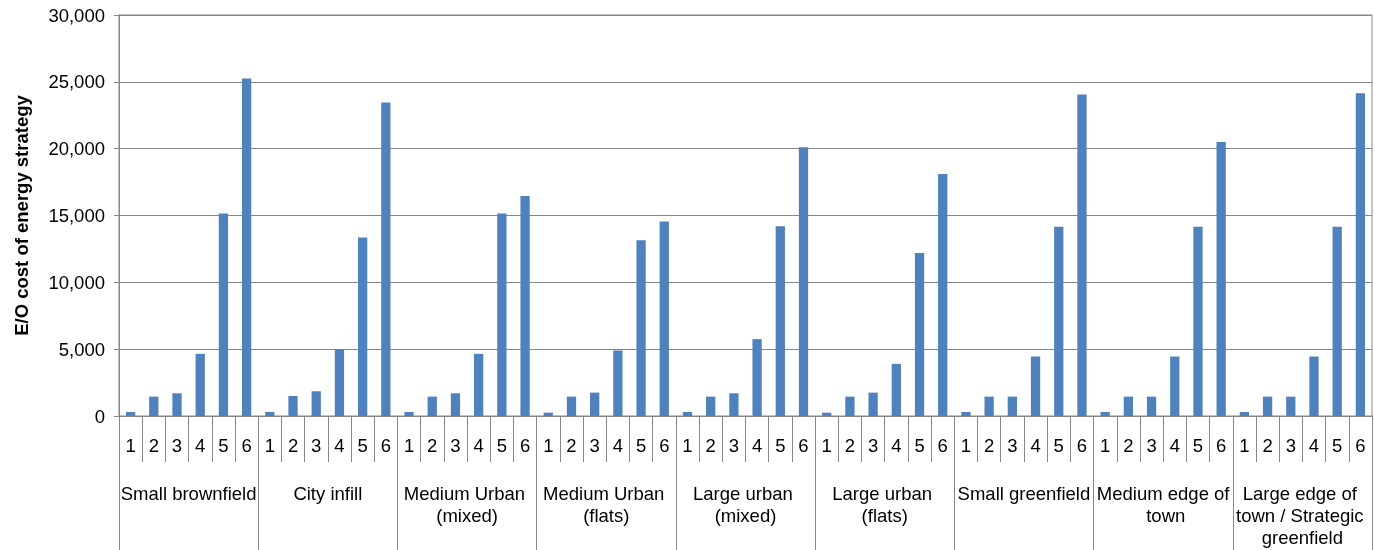 Image resolution: width=1375 pixels, height=550 pixels. I want to click on y-tick-label: 5,000, so click(81, 349).